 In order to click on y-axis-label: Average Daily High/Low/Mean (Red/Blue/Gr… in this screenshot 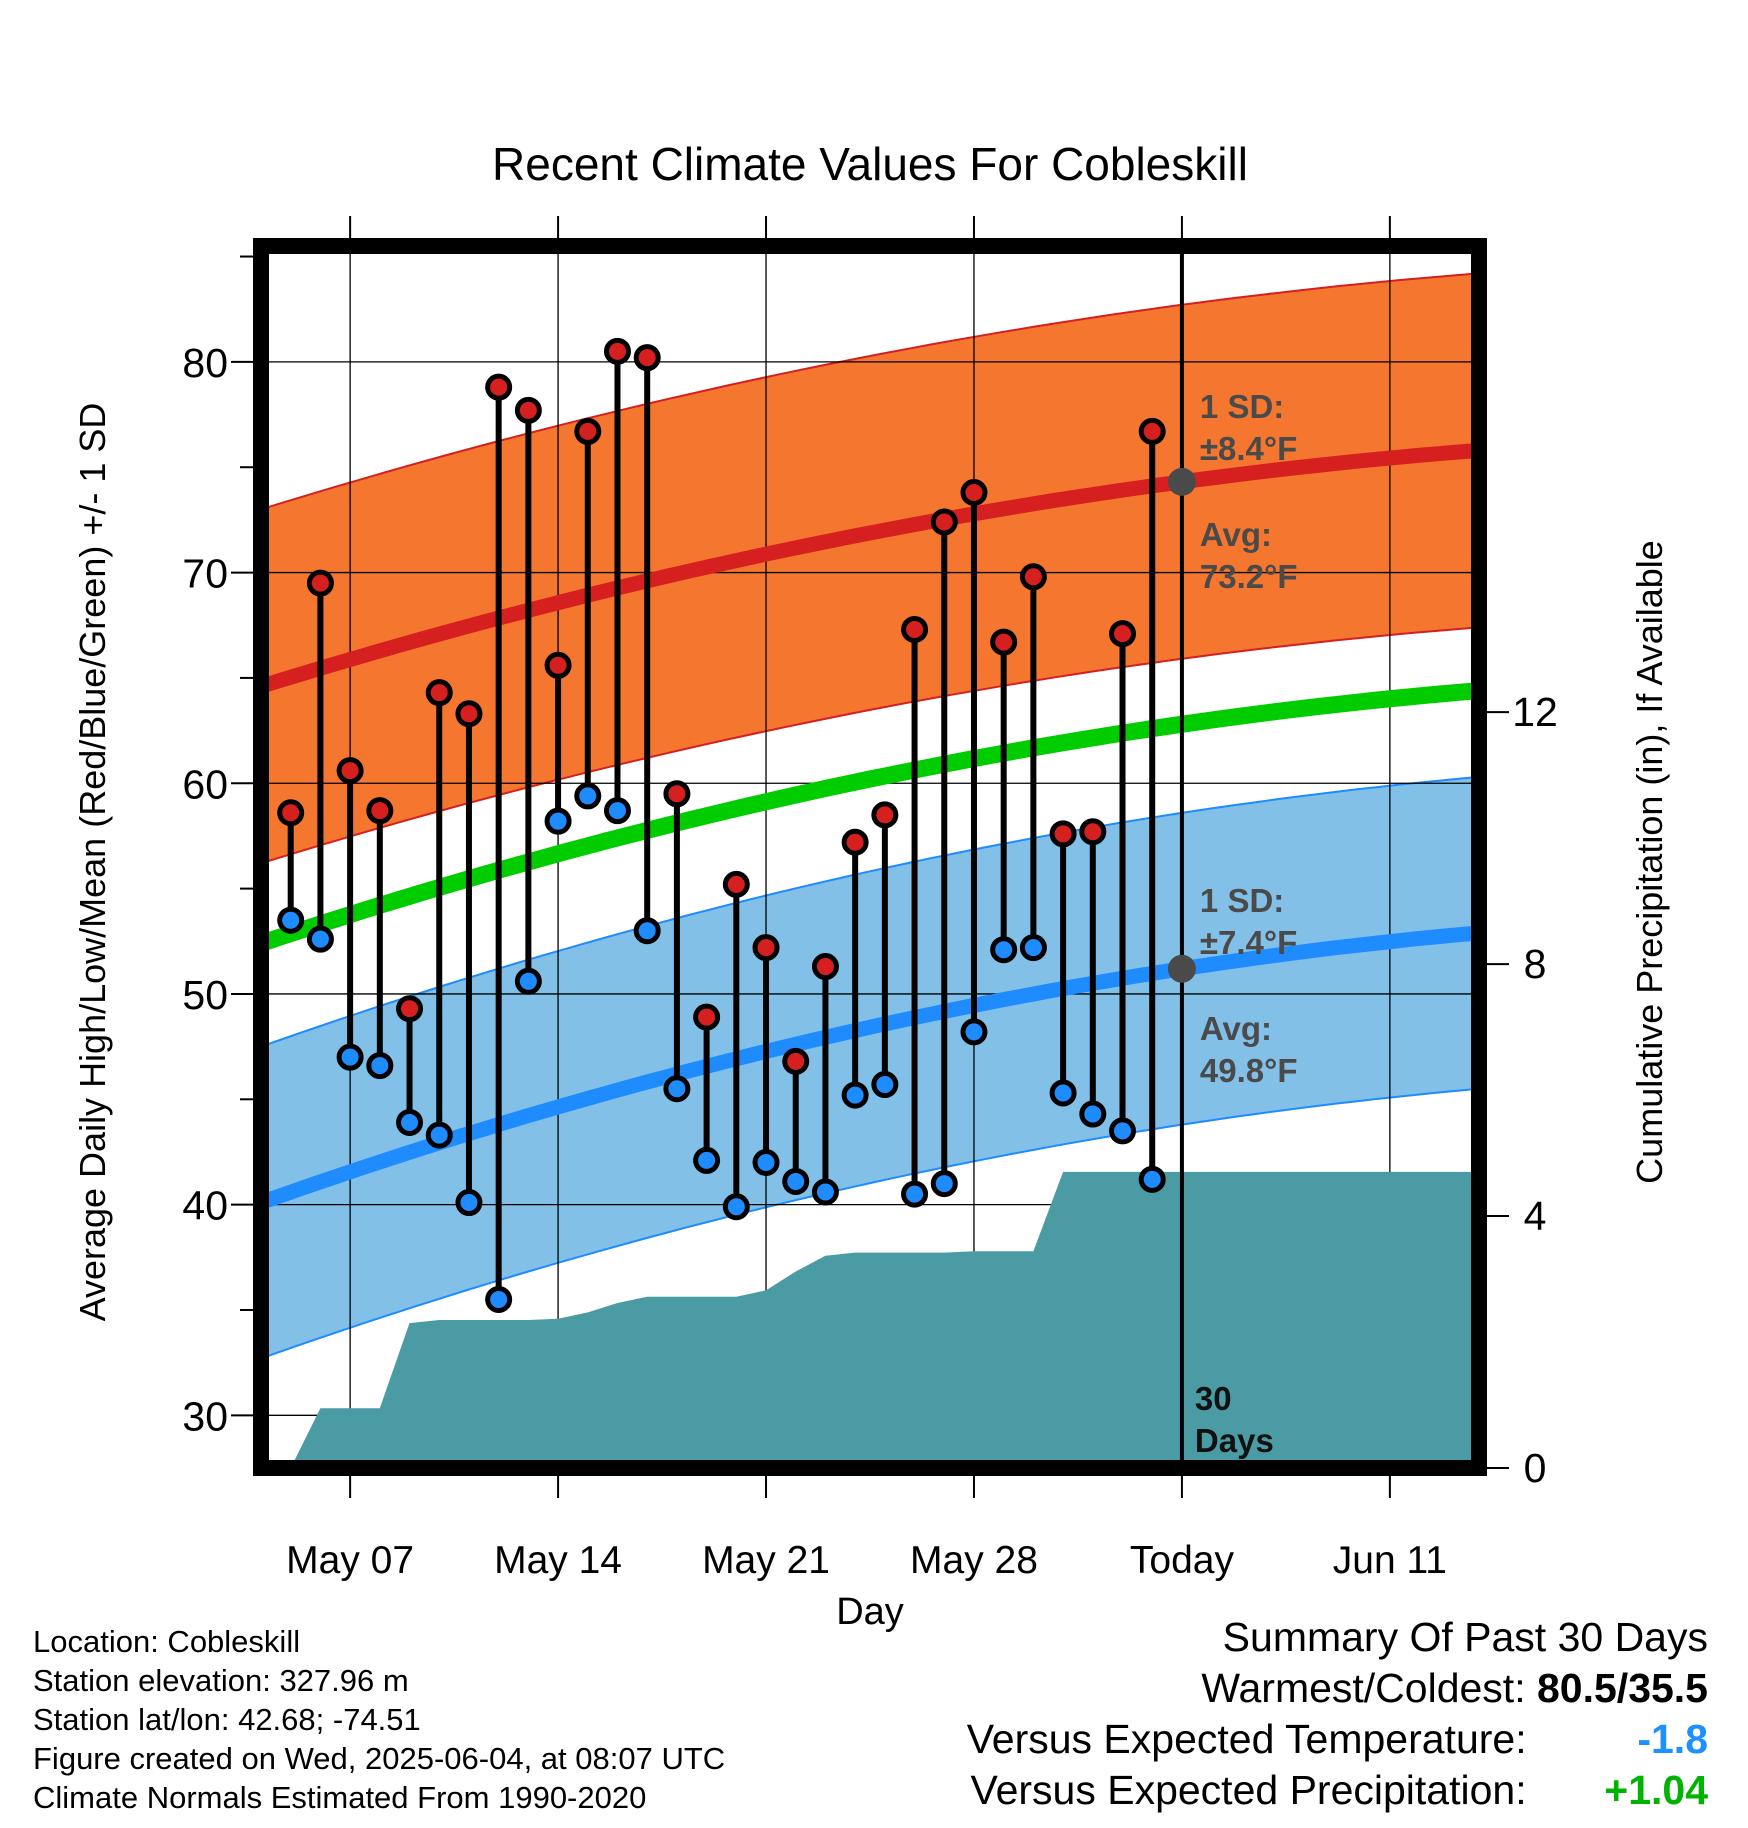, I will do `click(92, 862)`.